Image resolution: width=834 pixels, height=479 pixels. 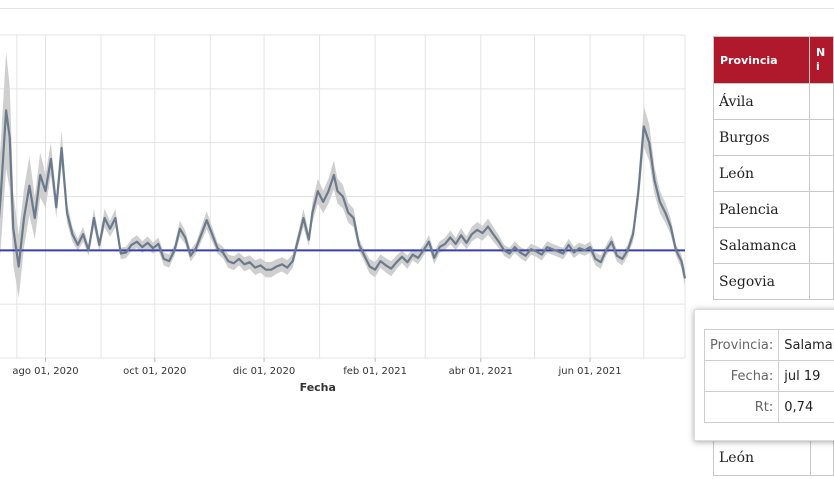 I want to click on x-axis-title: Fecha, so click(x=318, y=387).